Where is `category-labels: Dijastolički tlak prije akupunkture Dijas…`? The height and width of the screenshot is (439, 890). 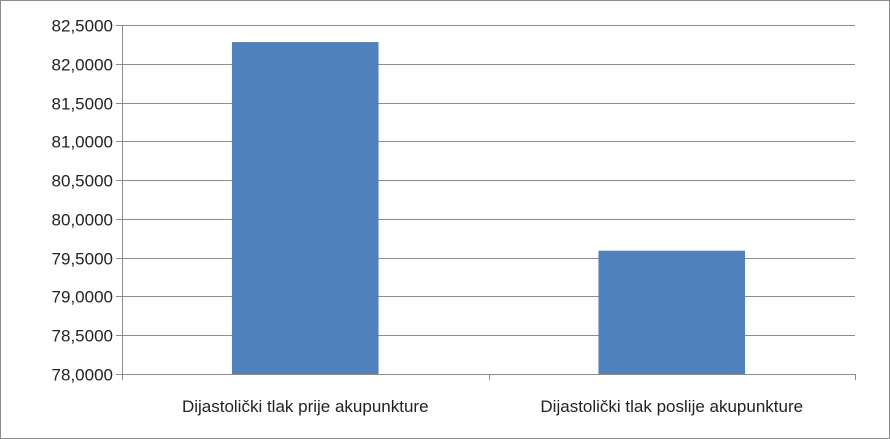 category-labels: Dijastolički tlak prije akupunkture Dijas… is located at coordinates (492, 406).